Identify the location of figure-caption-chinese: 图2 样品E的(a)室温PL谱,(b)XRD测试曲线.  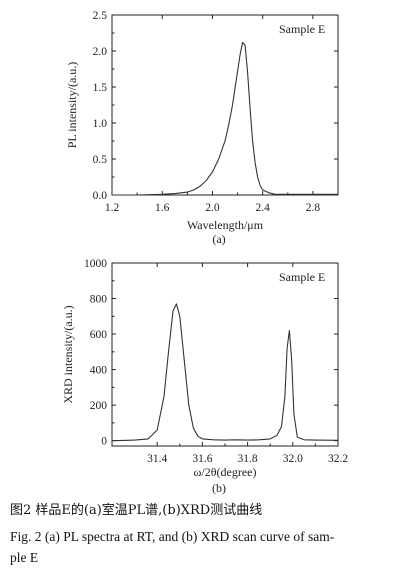
(136, 510).